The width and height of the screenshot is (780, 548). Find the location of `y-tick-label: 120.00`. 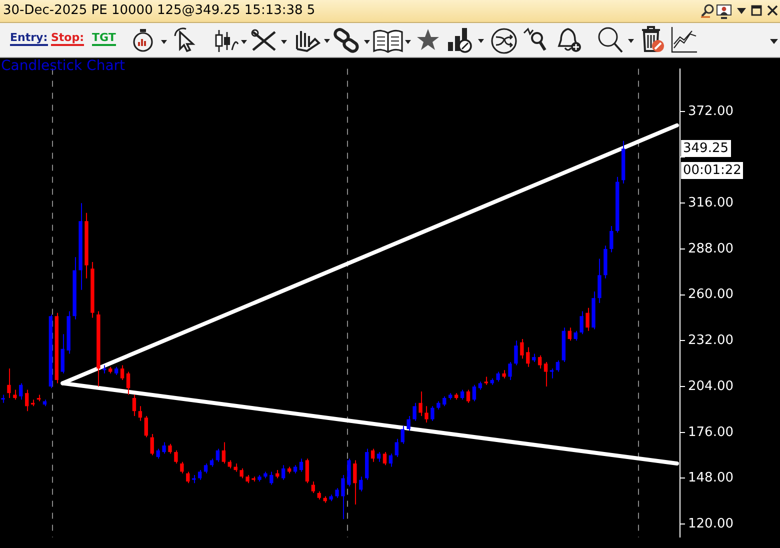

y-tick-label: 120.00 is located at coordinates (711, 524).